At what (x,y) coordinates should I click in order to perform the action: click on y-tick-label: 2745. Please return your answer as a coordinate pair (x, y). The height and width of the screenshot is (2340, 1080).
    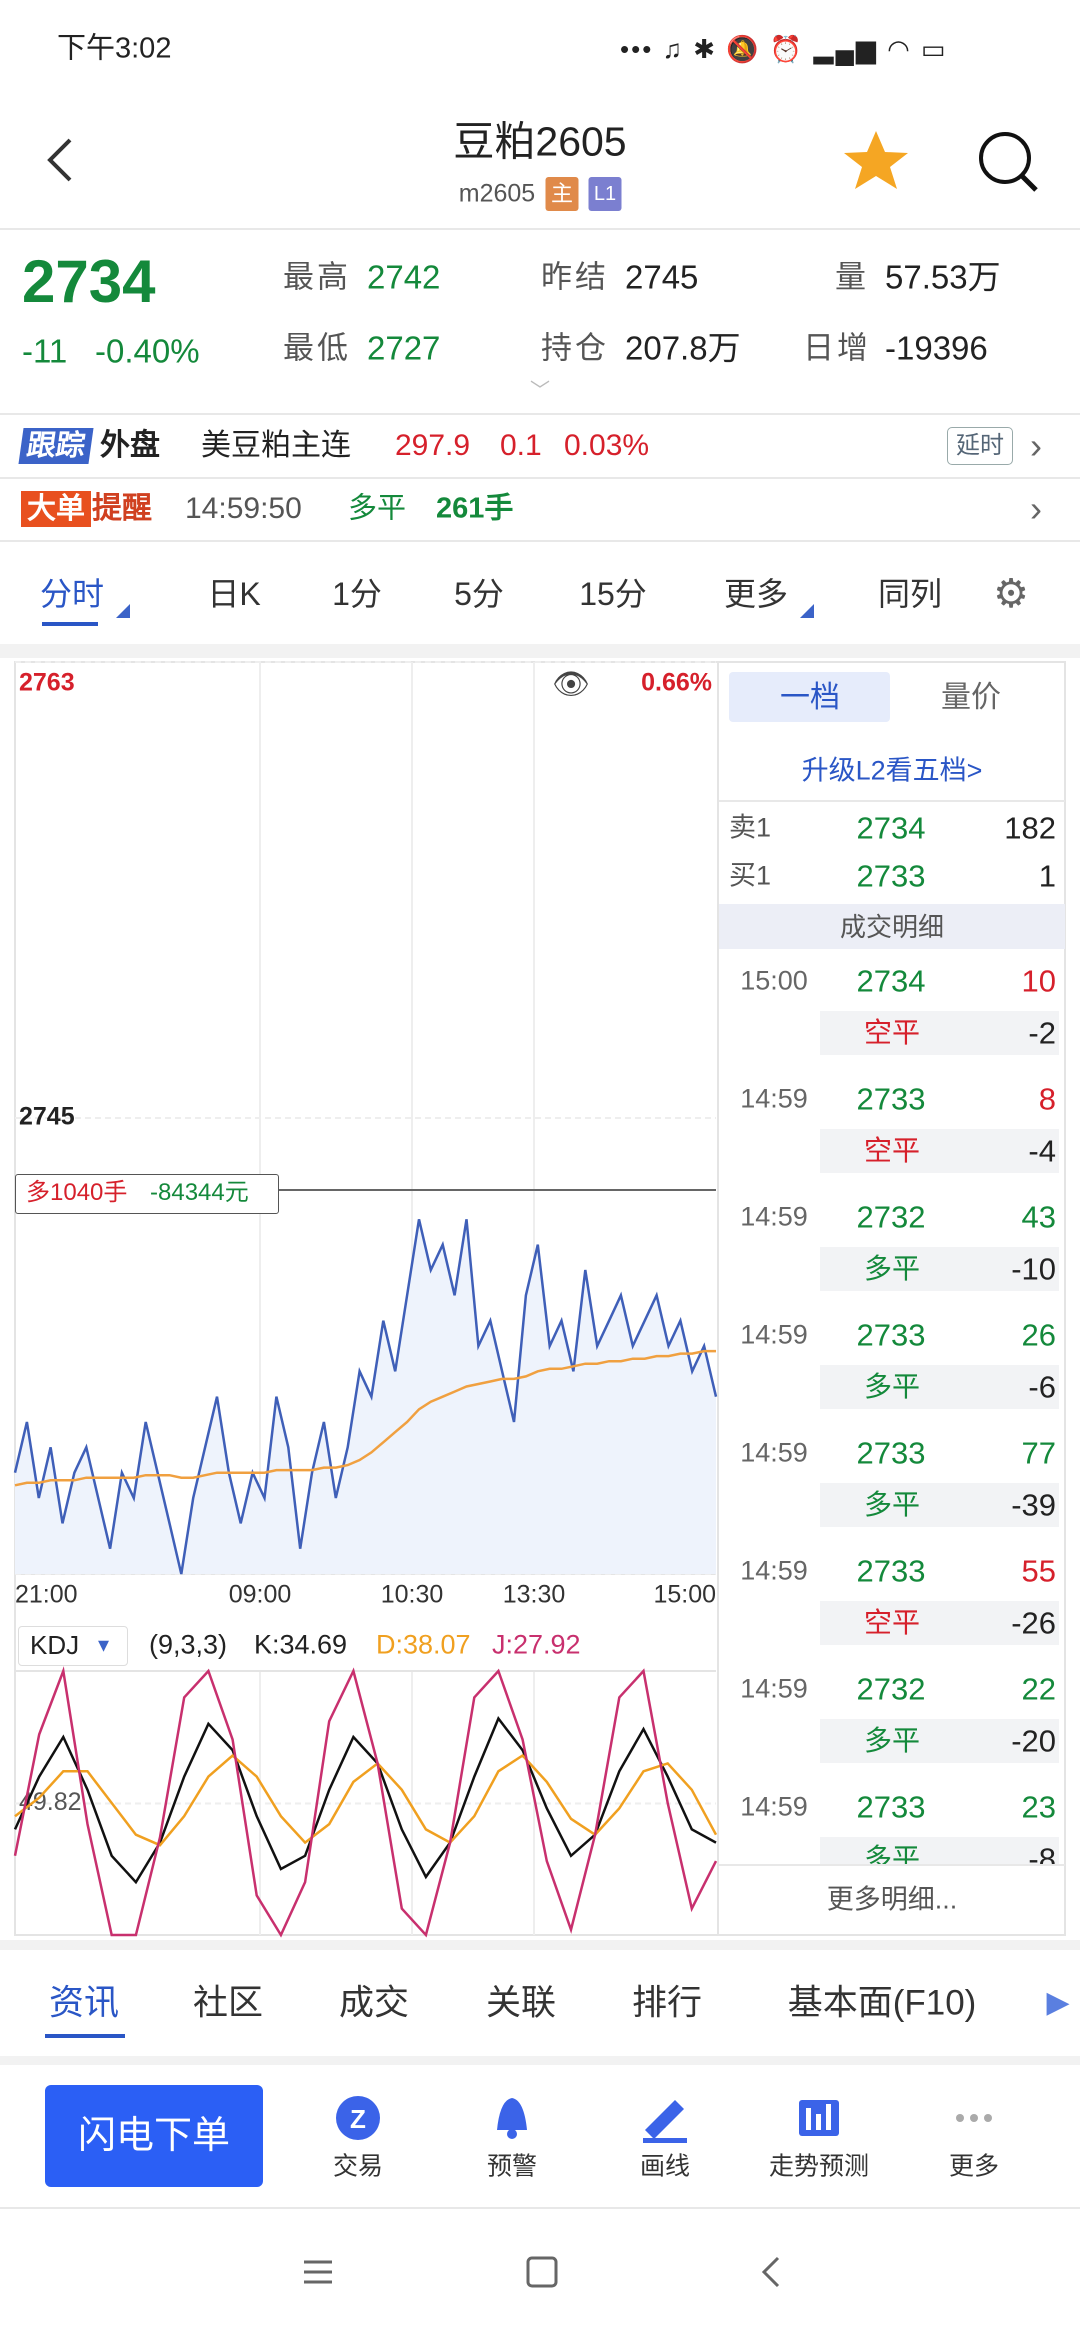
    Looking at the image, I should click on (47, 1117).